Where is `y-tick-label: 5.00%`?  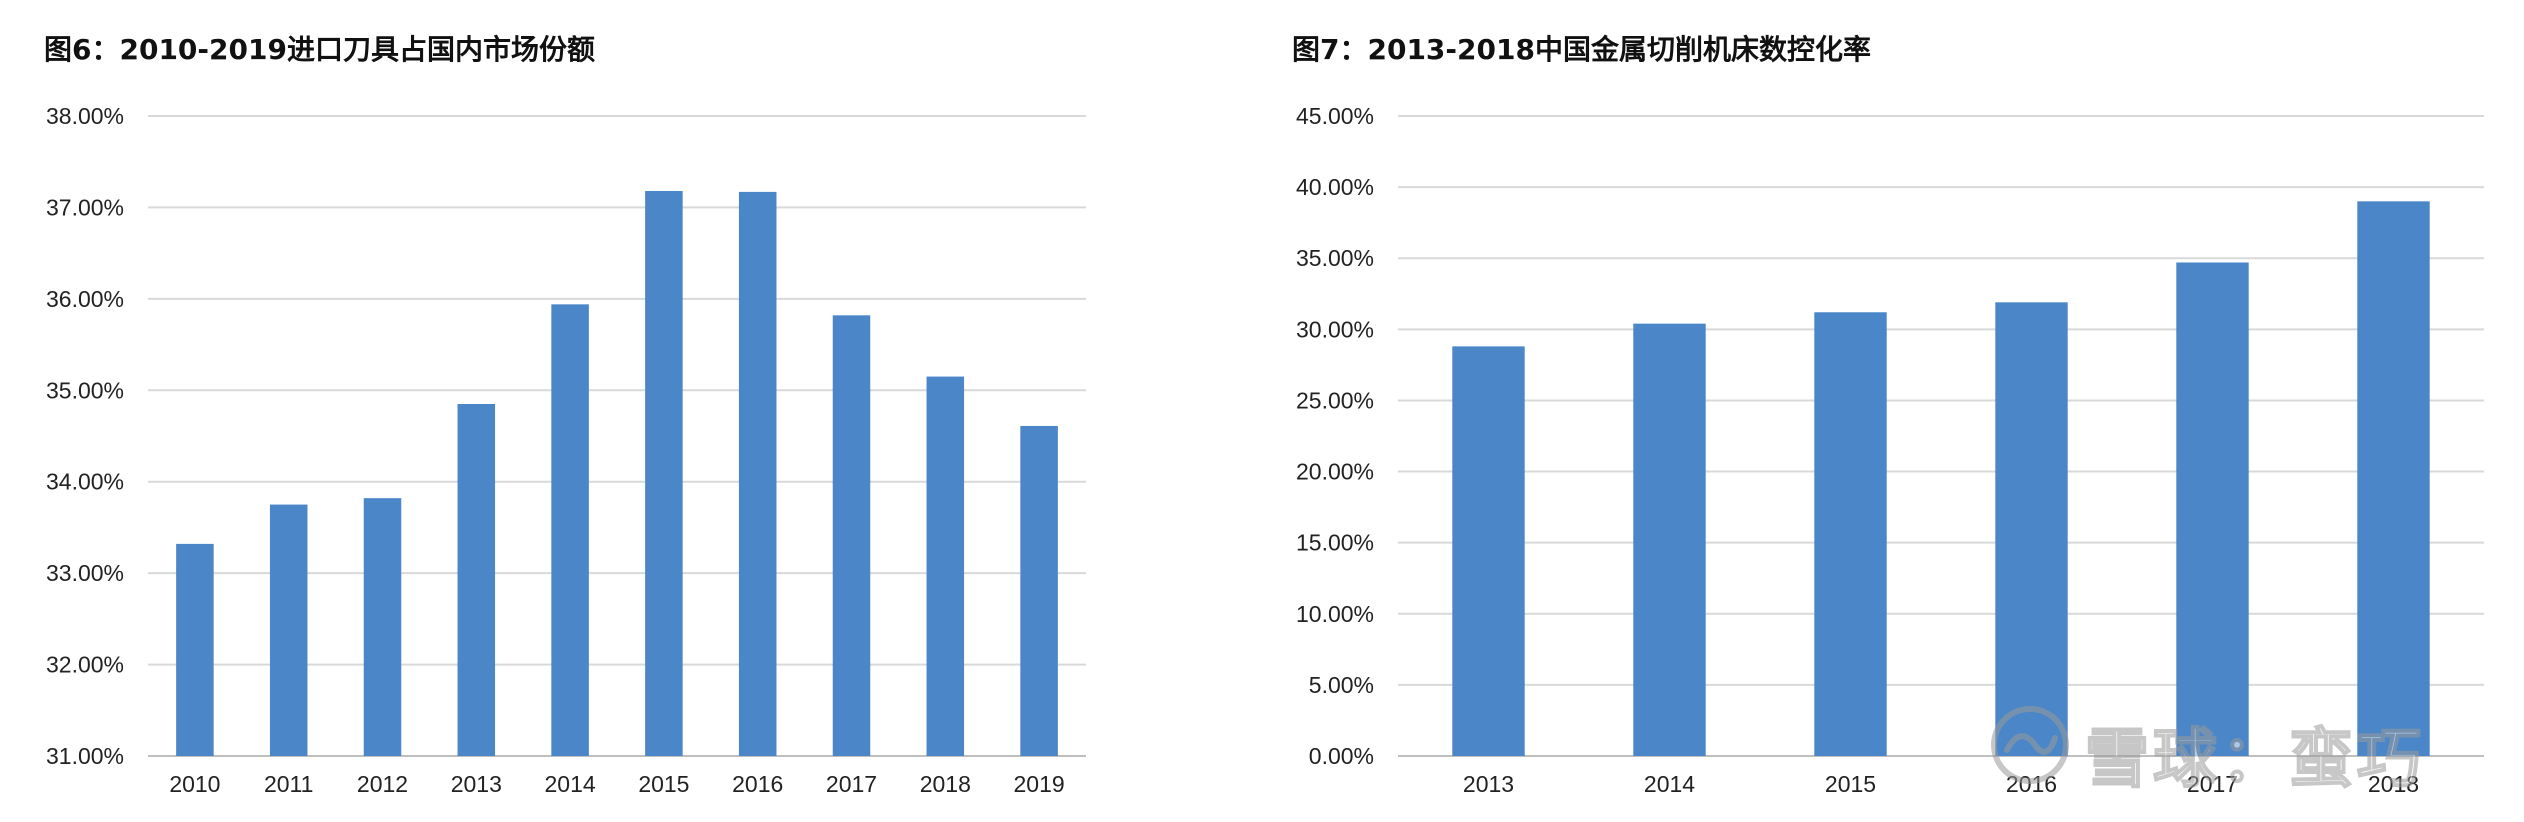 y-tick-label: 5.00% is located at coordinates (1341, 685).